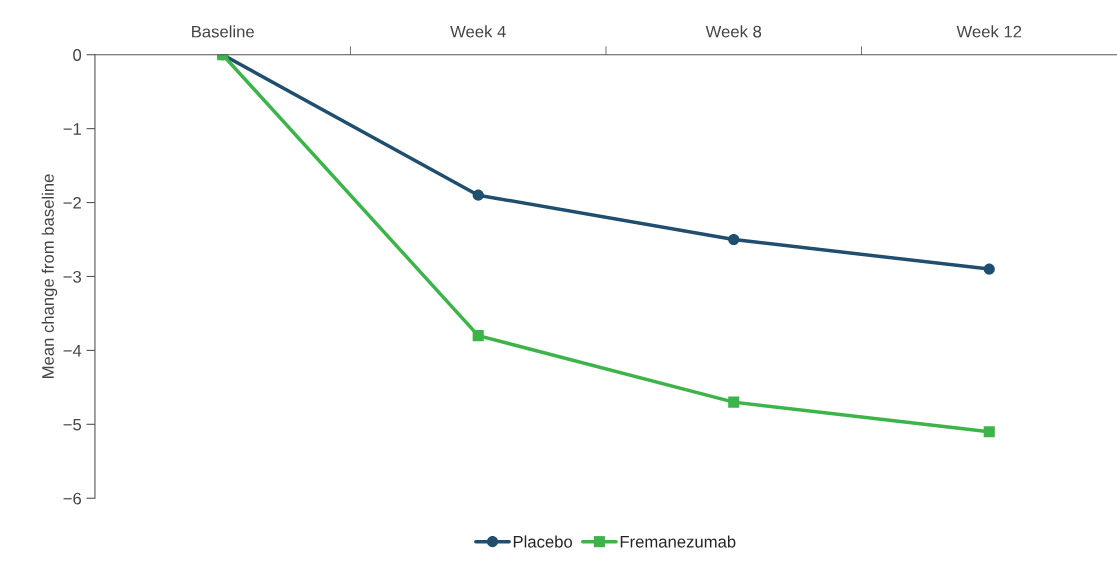 This screenshot has height=576, width=1117. Describe the element at coordinates (72, 424) in the screenshot. I see `y-tick-label: −5` at that location.